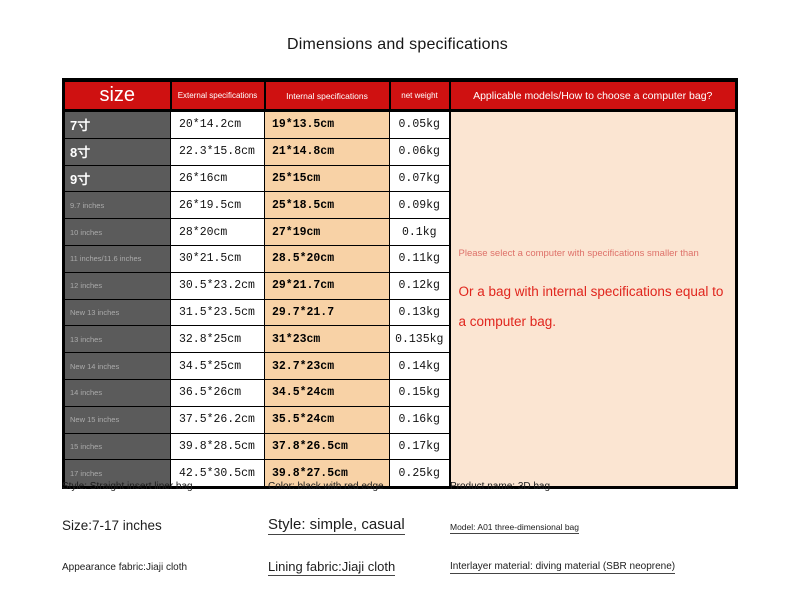 This screenshot has width=800, height=600. Describe the element at coordinates (217, 446) in the screenshot. I see `external-spec-cell: 39.8*28.5cm` at that location.